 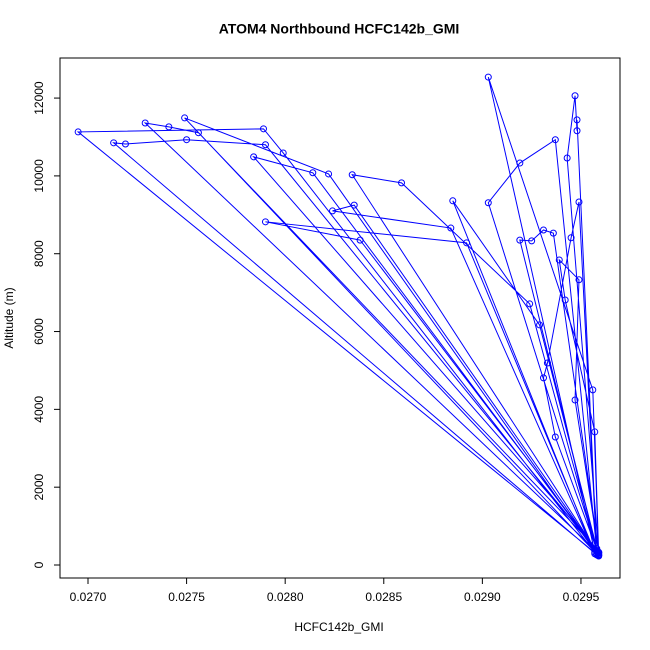 I want to click on y-tick-label: 2000, so click(x=39, y=487).